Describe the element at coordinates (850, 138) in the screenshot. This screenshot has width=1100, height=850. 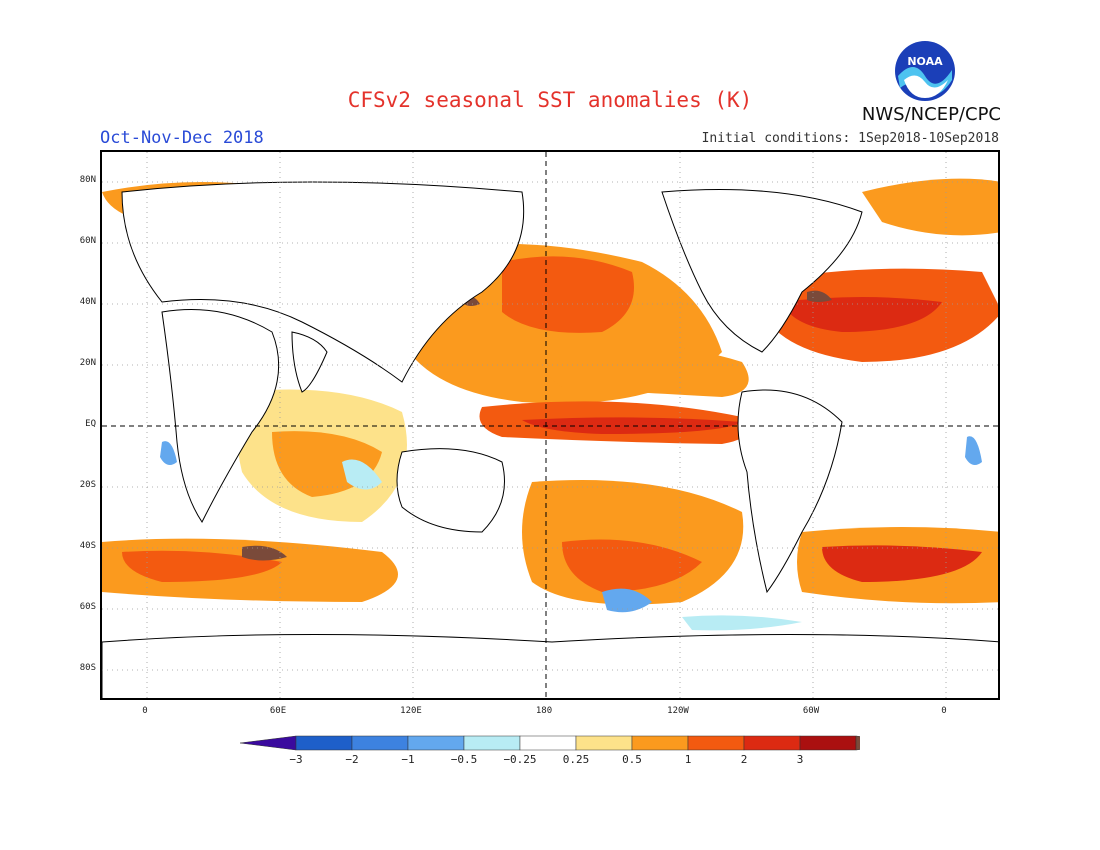
I see `initial-conditions: Initial conditions: 1Sep2018-10Sep2018` at that location.